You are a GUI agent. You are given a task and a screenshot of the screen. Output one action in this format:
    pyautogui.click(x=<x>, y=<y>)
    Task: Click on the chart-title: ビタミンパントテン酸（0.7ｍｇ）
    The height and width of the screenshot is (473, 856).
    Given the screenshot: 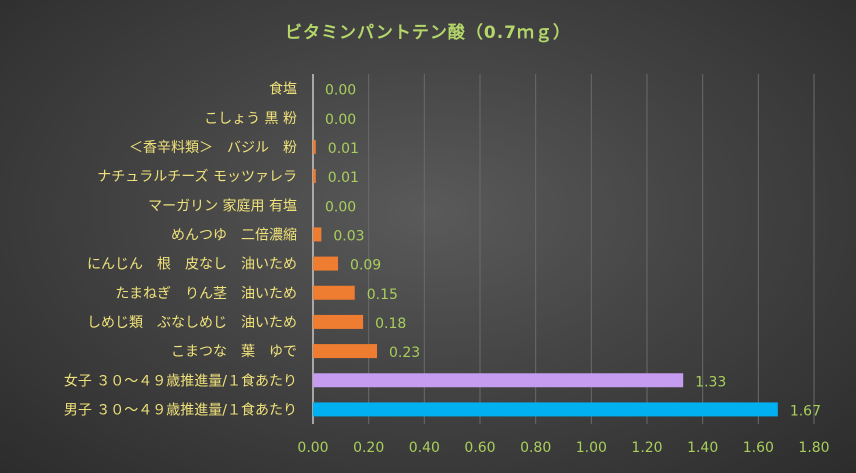 What is the action you would take?
    pyautogui.click(x=428, y=33)
    